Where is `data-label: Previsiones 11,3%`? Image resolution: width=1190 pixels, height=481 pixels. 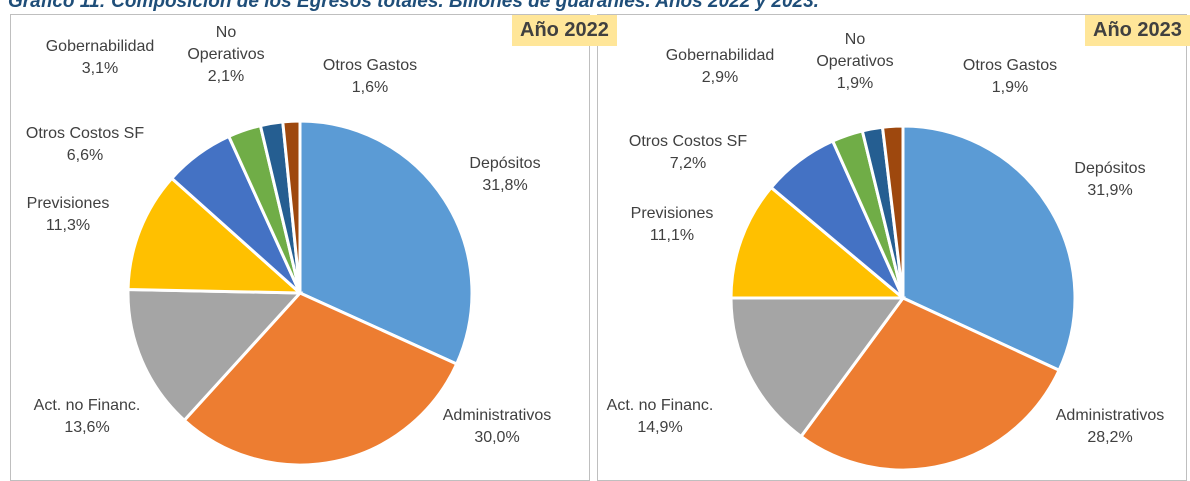
data-label: Previsiones 11,3% is located at coordinates (69, 215).